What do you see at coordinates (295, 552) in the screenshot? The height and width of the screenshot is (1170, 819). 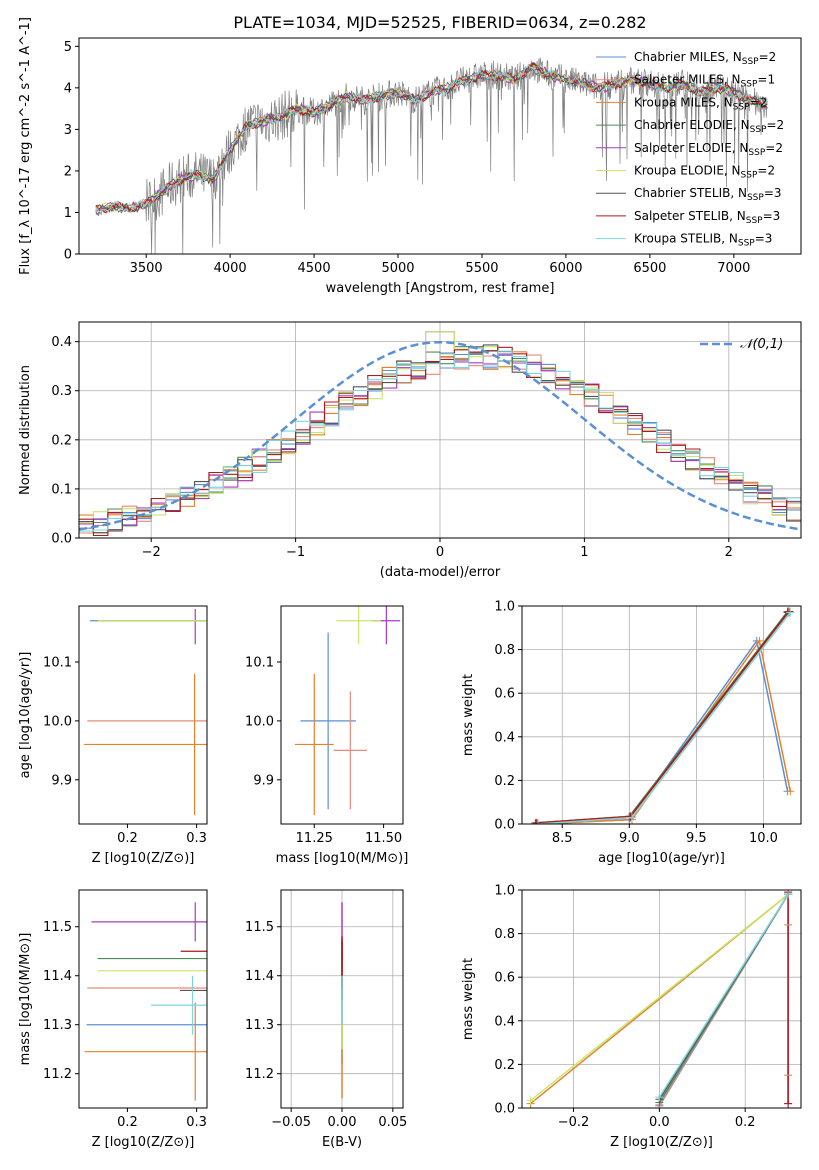 I see `x-tick-label: −1` at bounding box center [295, 552].